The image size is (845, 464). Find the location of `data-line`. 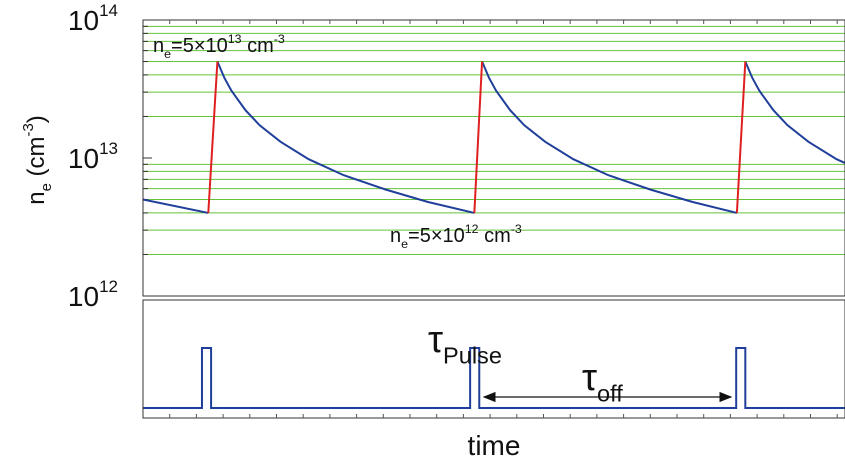

data-line is located at coordinates (494, 377).